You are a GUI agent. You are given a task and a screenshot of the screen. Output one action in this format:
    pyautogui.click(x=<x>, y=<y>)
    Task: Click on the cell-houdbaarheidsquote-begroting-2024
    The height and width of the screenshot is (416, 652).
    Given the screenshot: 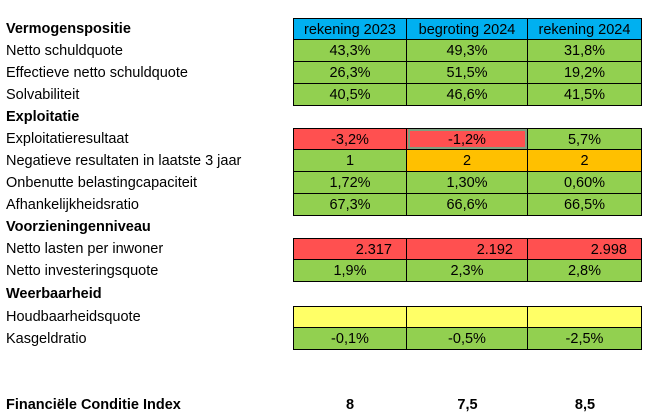 What is the action you would take?
    pyautogui.click(x=467, y=317)
    